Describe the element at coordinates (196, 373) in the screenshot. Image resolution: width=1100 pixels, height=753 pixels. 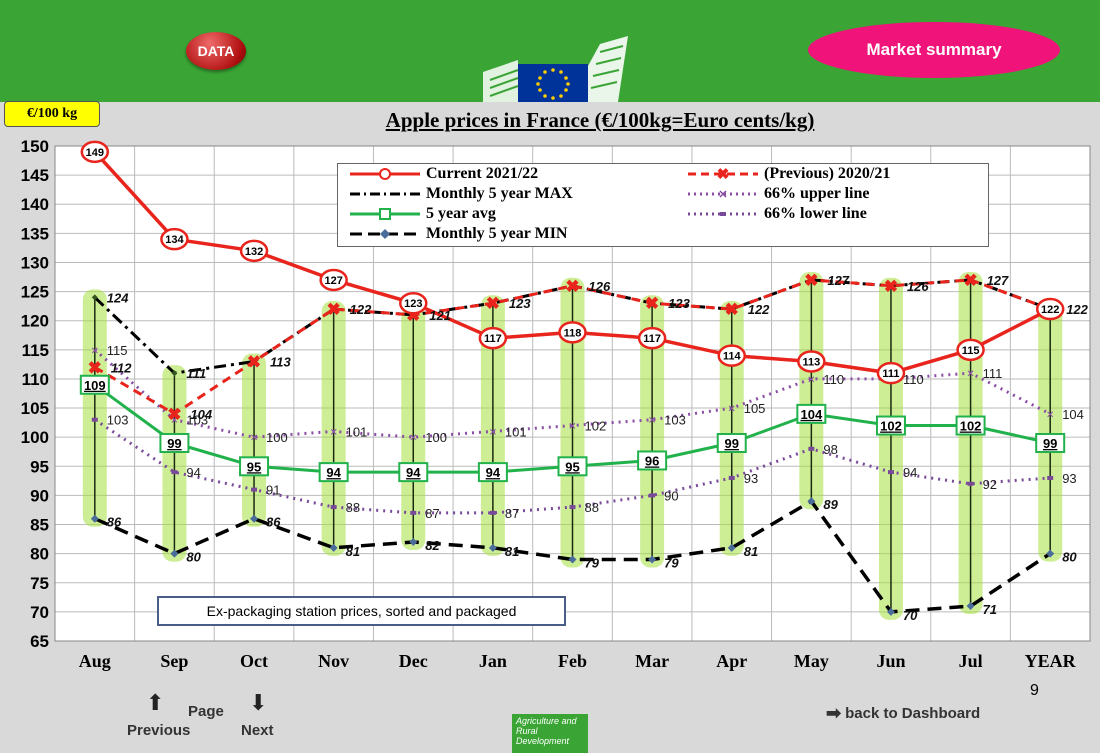
I see `max-data-label: 111` at that location.